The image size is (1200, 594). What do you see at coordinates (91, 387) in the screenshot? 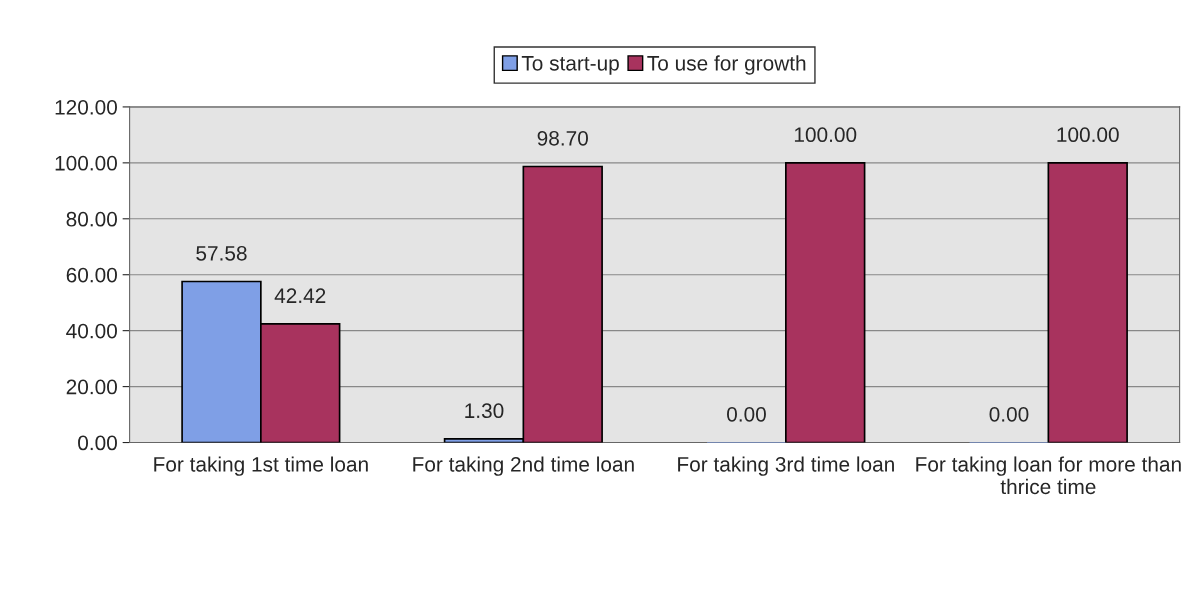
I see `y-tick-label: 20.00` at bounding box center [91, 387].